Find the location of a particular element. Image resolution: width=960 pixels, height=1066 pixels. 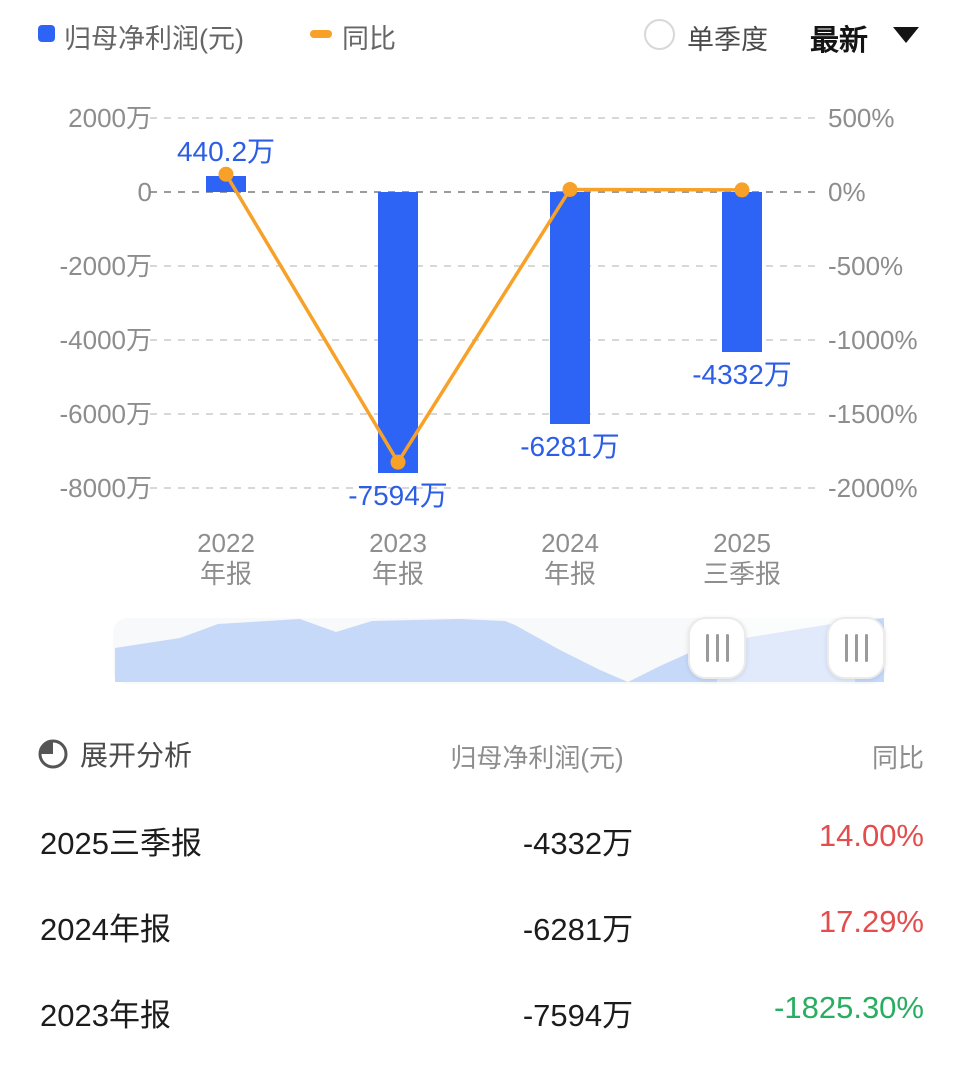

column-header-yoy: 同比 is located at coordinates (897, 758).